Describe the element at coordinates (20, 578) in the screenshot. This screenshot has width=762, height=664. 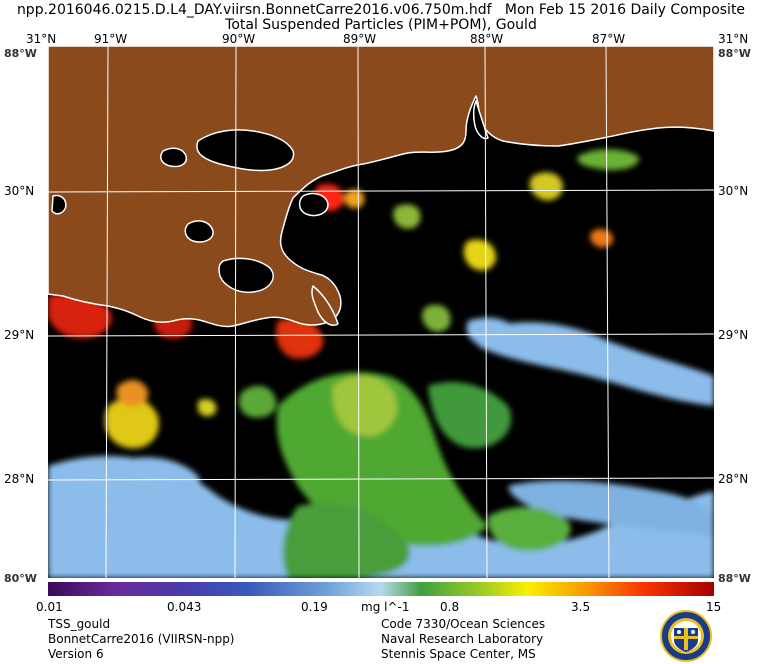
I see `corner-label-bottom-left: 80°W` at that location.